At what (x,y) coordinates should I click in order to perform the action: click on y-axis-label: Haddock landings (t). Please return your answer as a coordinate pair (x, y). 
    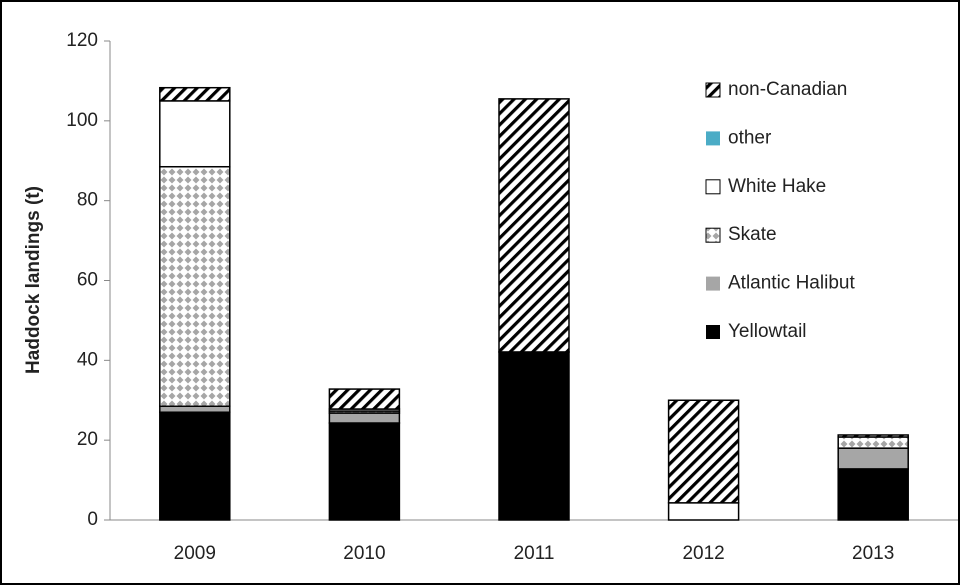
    Looking at the image, I should click on (33, 280).